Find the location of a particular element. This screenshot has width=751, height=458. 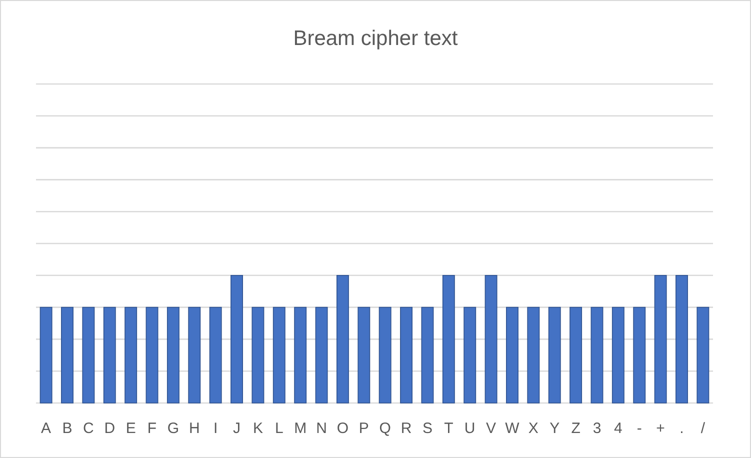

x-tick-label: R is located at coordinates (406, 428).